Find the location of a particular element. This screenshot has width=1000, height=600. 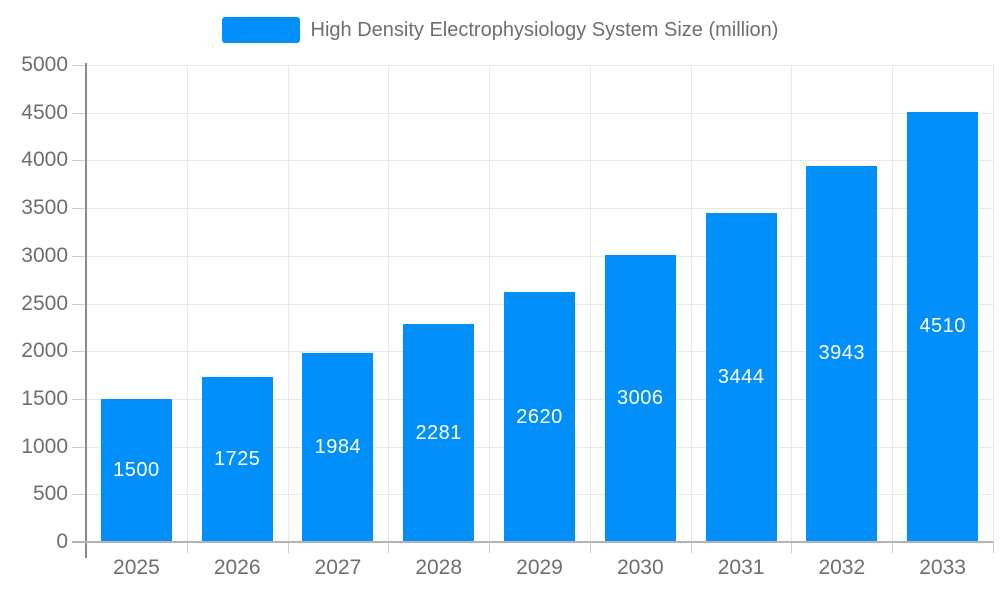

bar-2028: 2281 is located at coordinates (439, 433).